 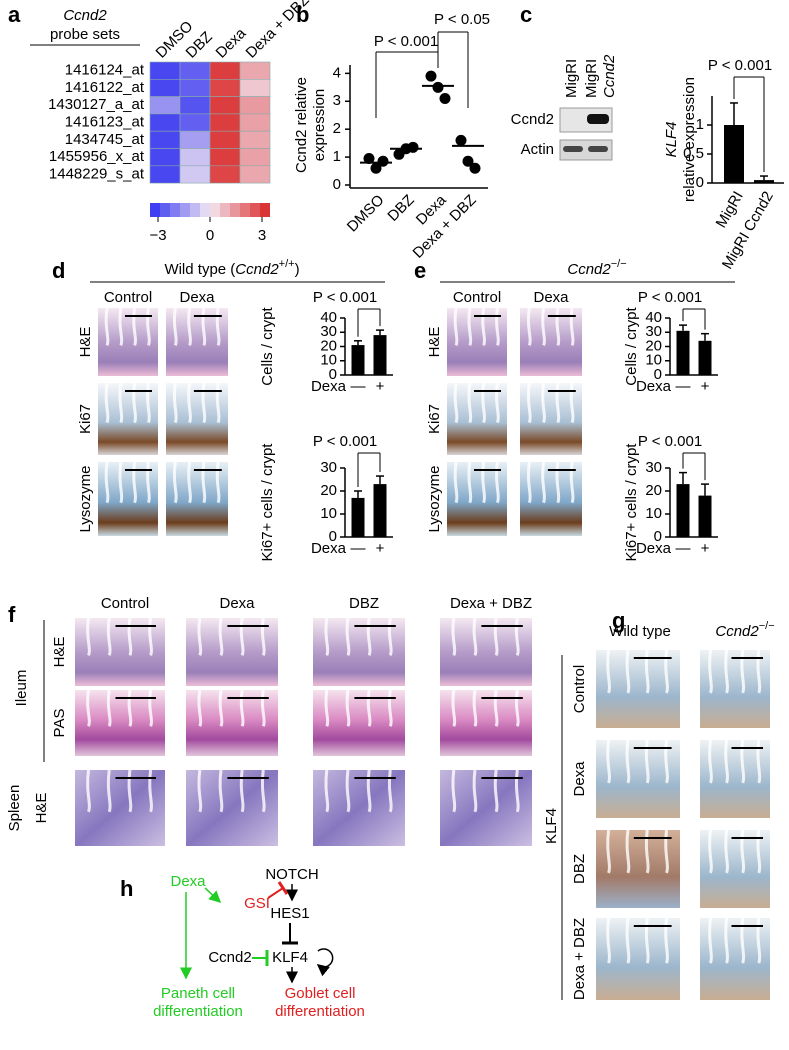 What do you see at coordinates (287, 264) in the screenshot?
I see `title-part: +/+` at bounding box center [287, 264].